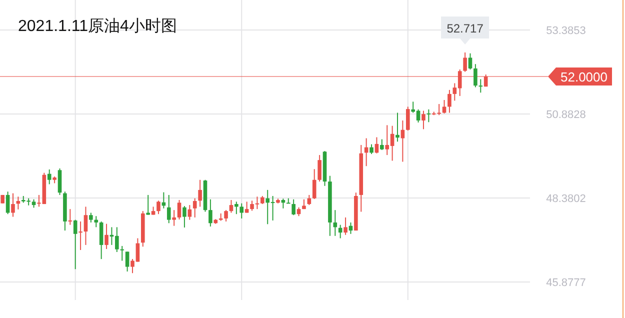 Image resolution: width=625 pixels, height=318 pixels. Describe the element at coordinates (566, 198) in the screenshot. I see `ytick: 48.3802` at that location.